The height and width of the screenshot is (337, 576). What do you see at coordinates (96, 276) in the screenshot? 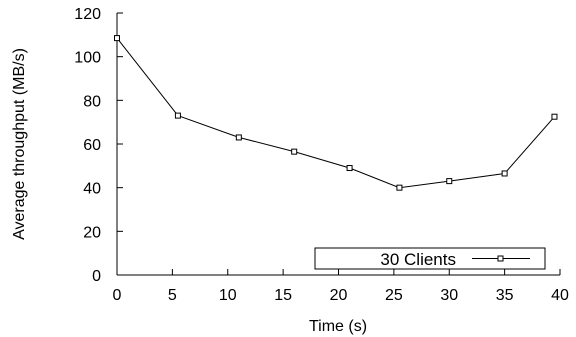
I see `y-tick-label: 0` at bounding box center [96, 276].